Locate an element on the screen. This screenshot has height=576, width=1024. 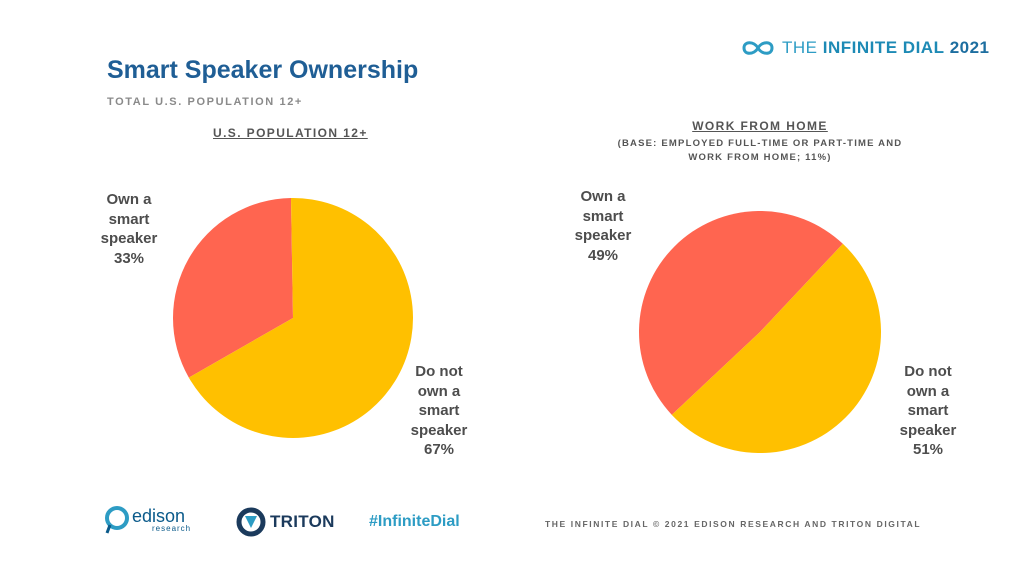
edison-wordmark: edison is located at coordinates (159, 515).